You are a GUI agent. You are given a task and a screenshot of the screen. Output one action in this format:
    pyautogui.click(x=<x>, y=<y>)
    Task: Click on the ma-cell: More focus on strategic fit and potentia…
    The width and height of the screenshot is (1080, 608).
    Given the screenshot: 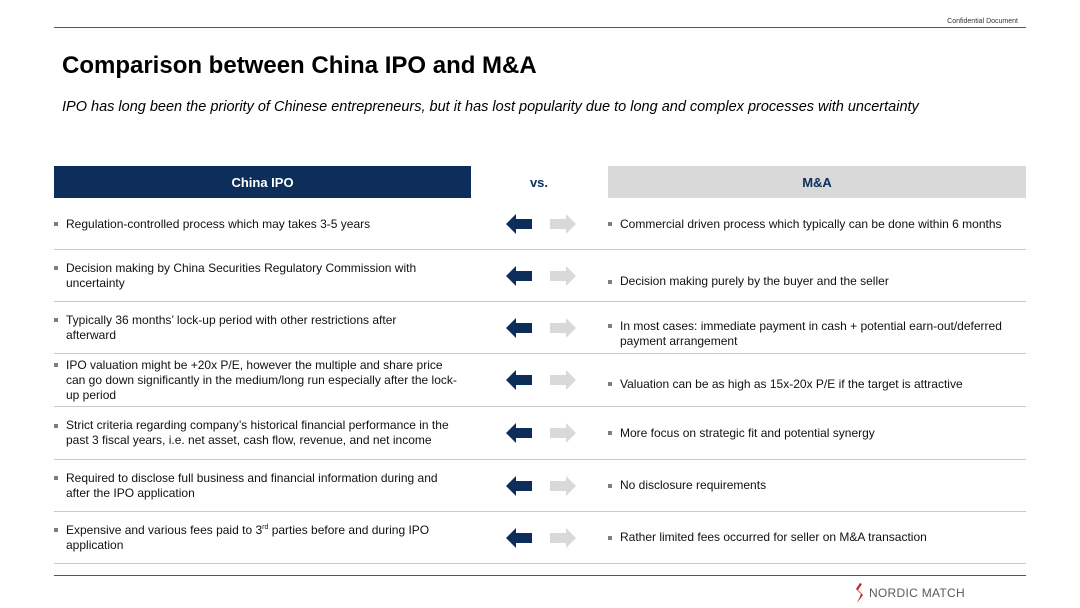 What is the action you would take?
    pyautogui.click(x=817, y=433)
    